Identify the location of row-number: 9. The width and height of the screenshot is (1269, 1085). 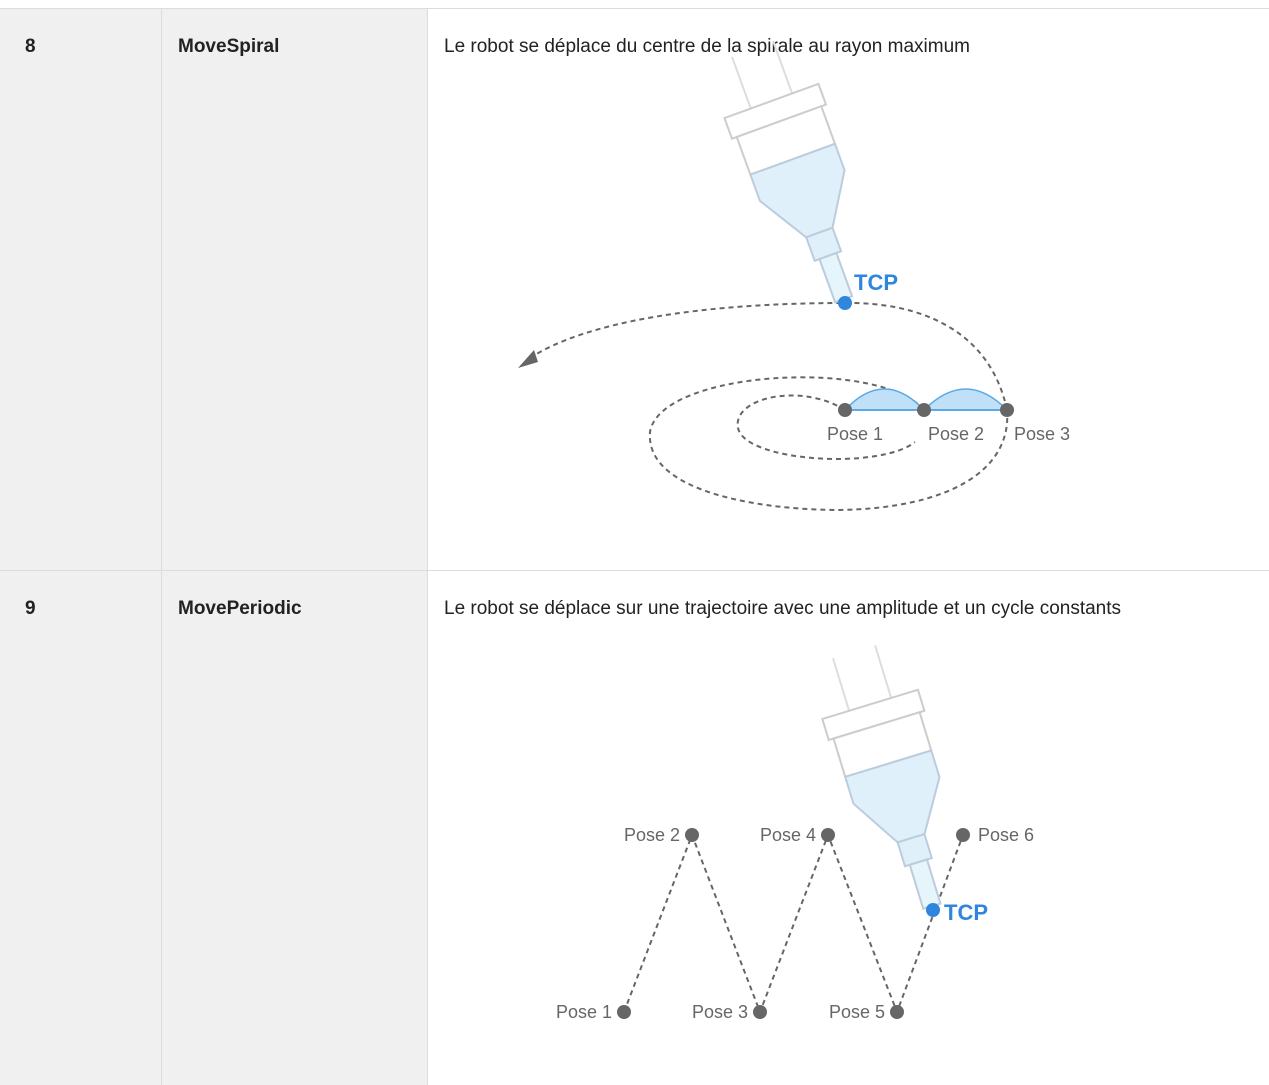
(81, 828).